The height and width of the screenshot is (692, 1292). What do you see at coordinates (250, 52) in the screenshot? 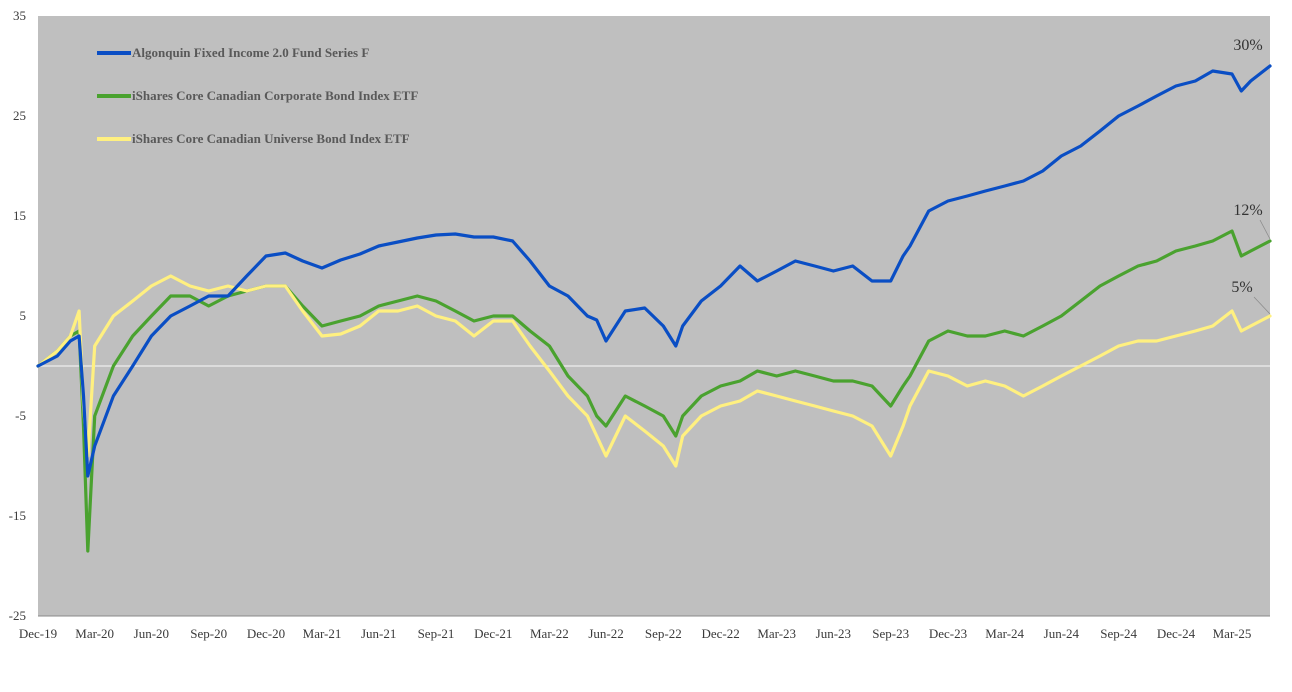
I see `legend-label: Algonquin Fixed Income 2.0 Fund Series F` at bounding box center [250, 52].